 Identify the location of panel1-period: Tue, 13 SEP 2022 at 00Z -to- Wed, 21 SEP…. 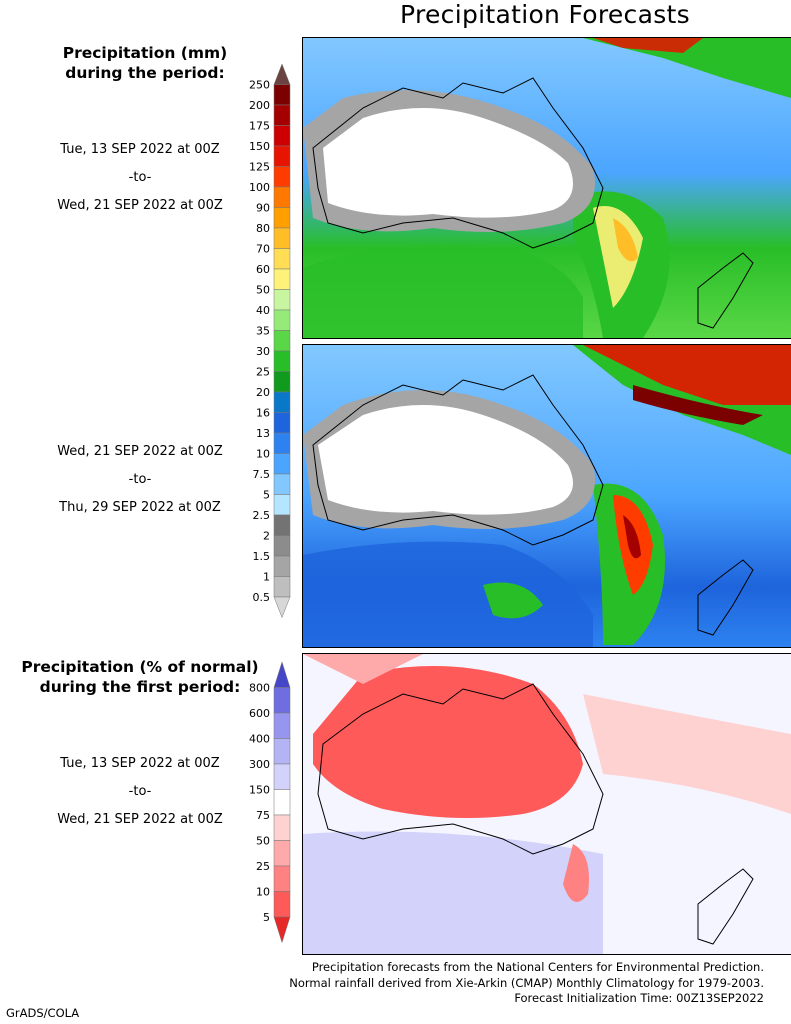
(140, 178).